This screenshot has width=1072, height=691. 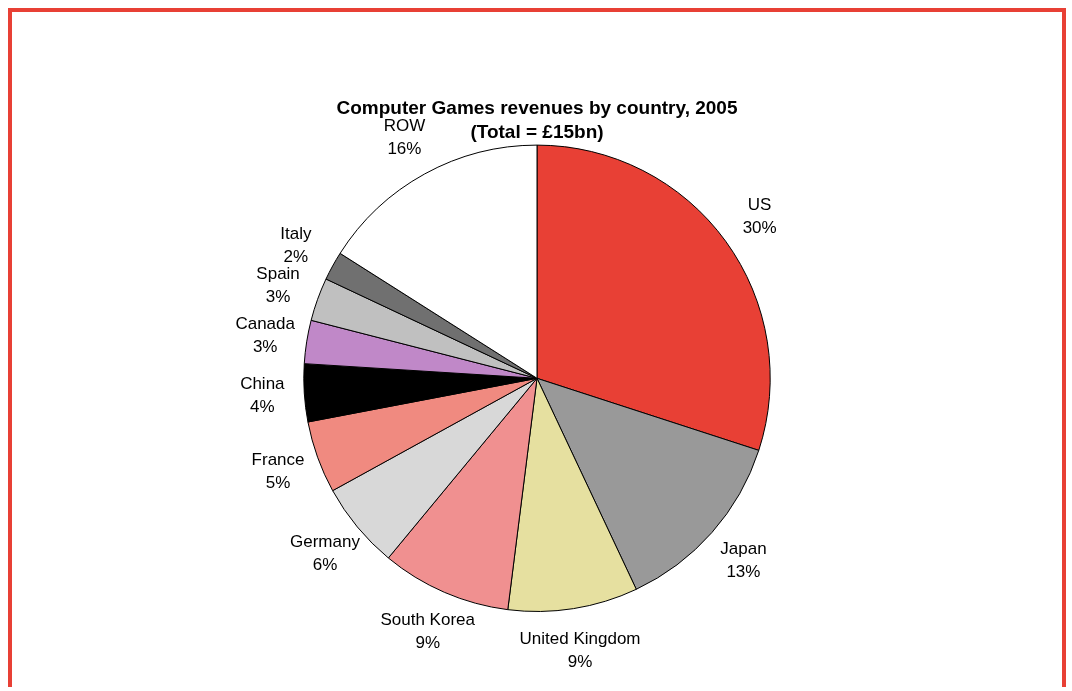 What do you see at coordinates (743, 548) in the screenshot?
I see `slice-label: Japan` at bounding box center [743, 548].